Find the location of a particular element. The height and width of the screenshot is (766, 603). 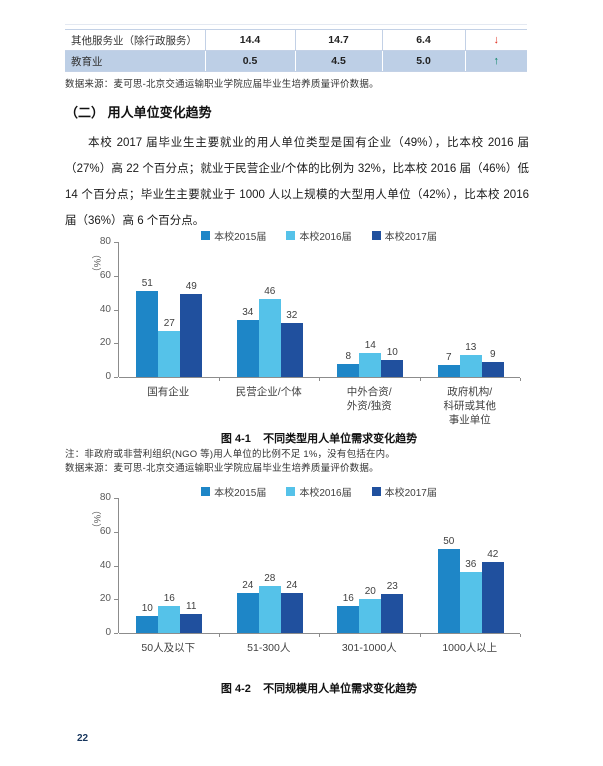

bar-group: 51 27 49 is located at coordinates (169, 309).